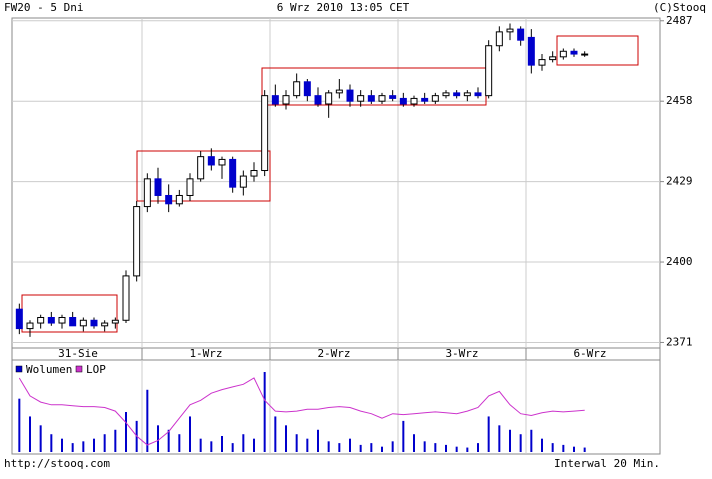 This screenshot has height=479, width=712. I want to click on x-tick-label: 3-Wrz, so click(461, 353).